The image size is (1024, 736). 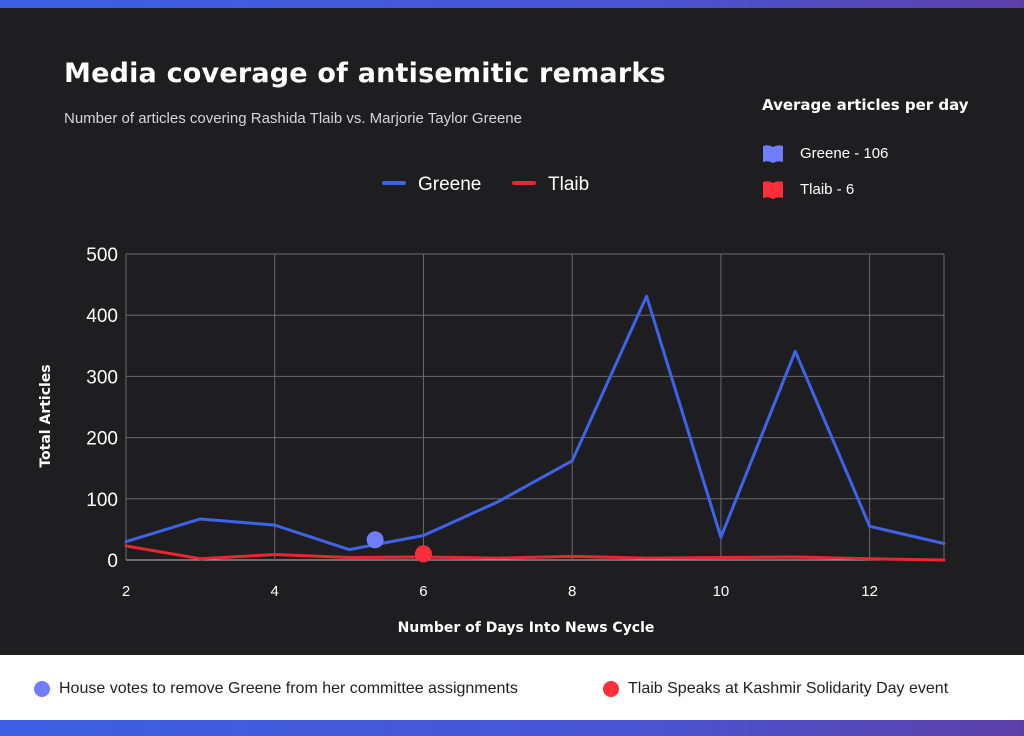 I want to click on x-tick-label-10: 10, so click(x=721, y=591).